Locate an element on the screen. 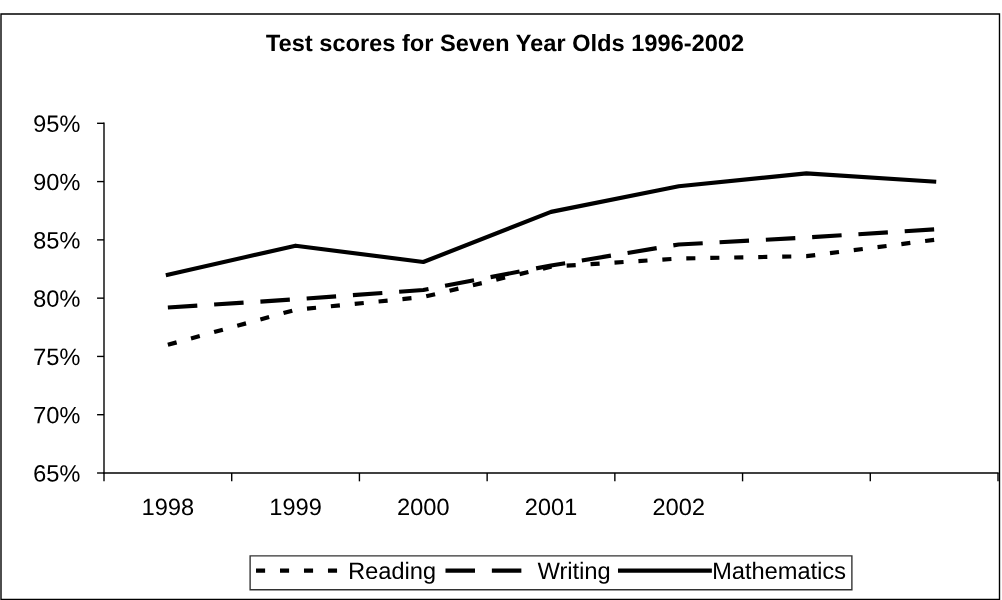  x-tick-label: 2002 is located at coordinates (678, 507).